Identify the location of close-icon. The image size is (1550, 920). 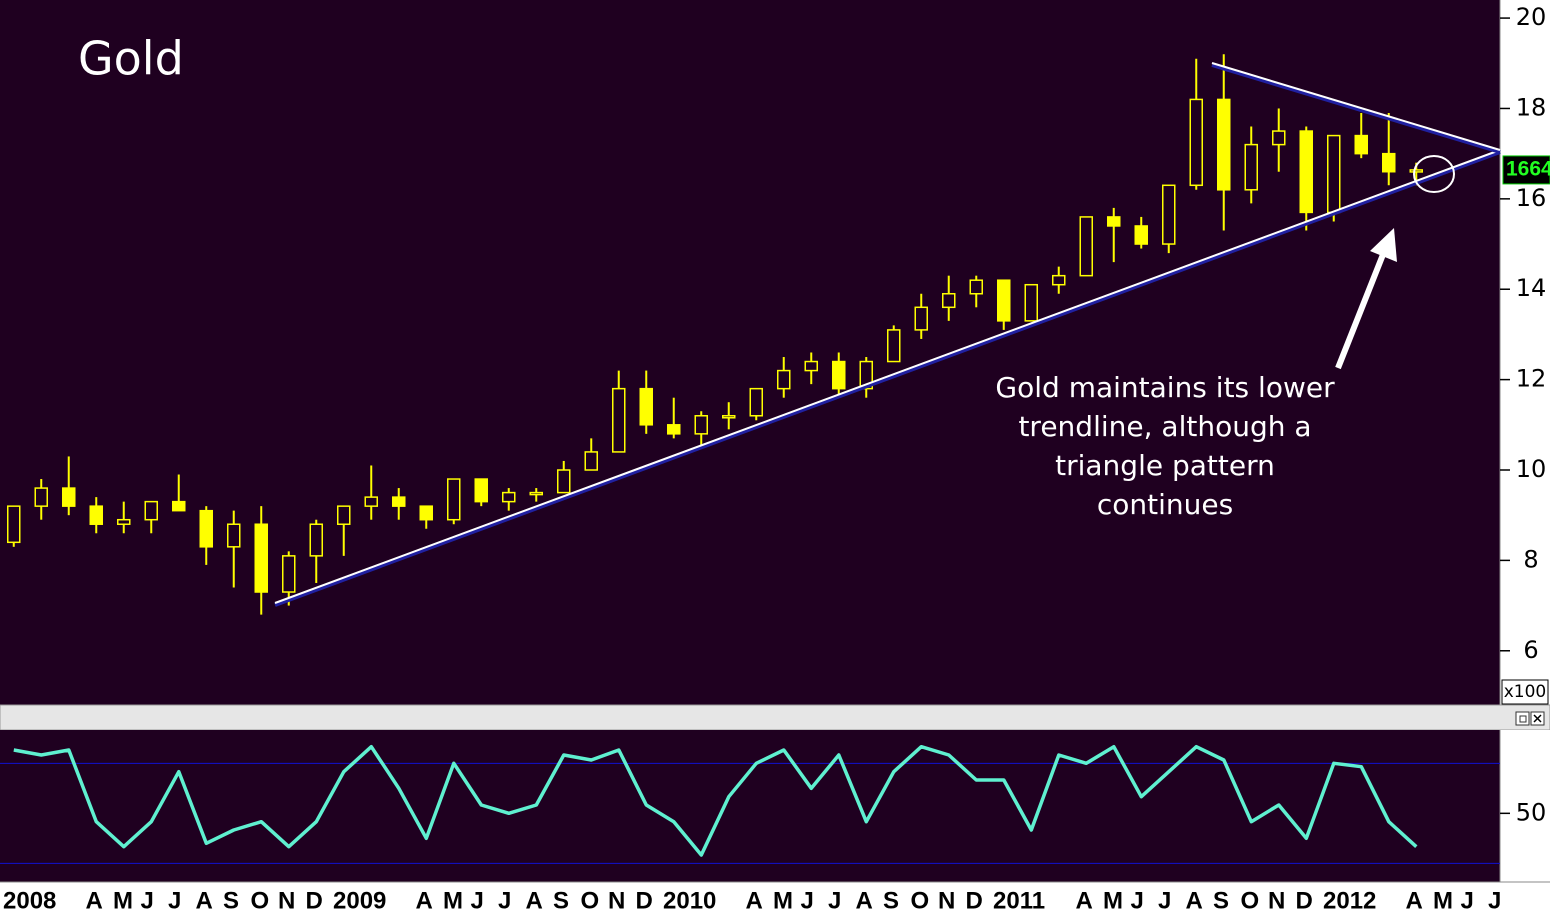
(1537, 718).